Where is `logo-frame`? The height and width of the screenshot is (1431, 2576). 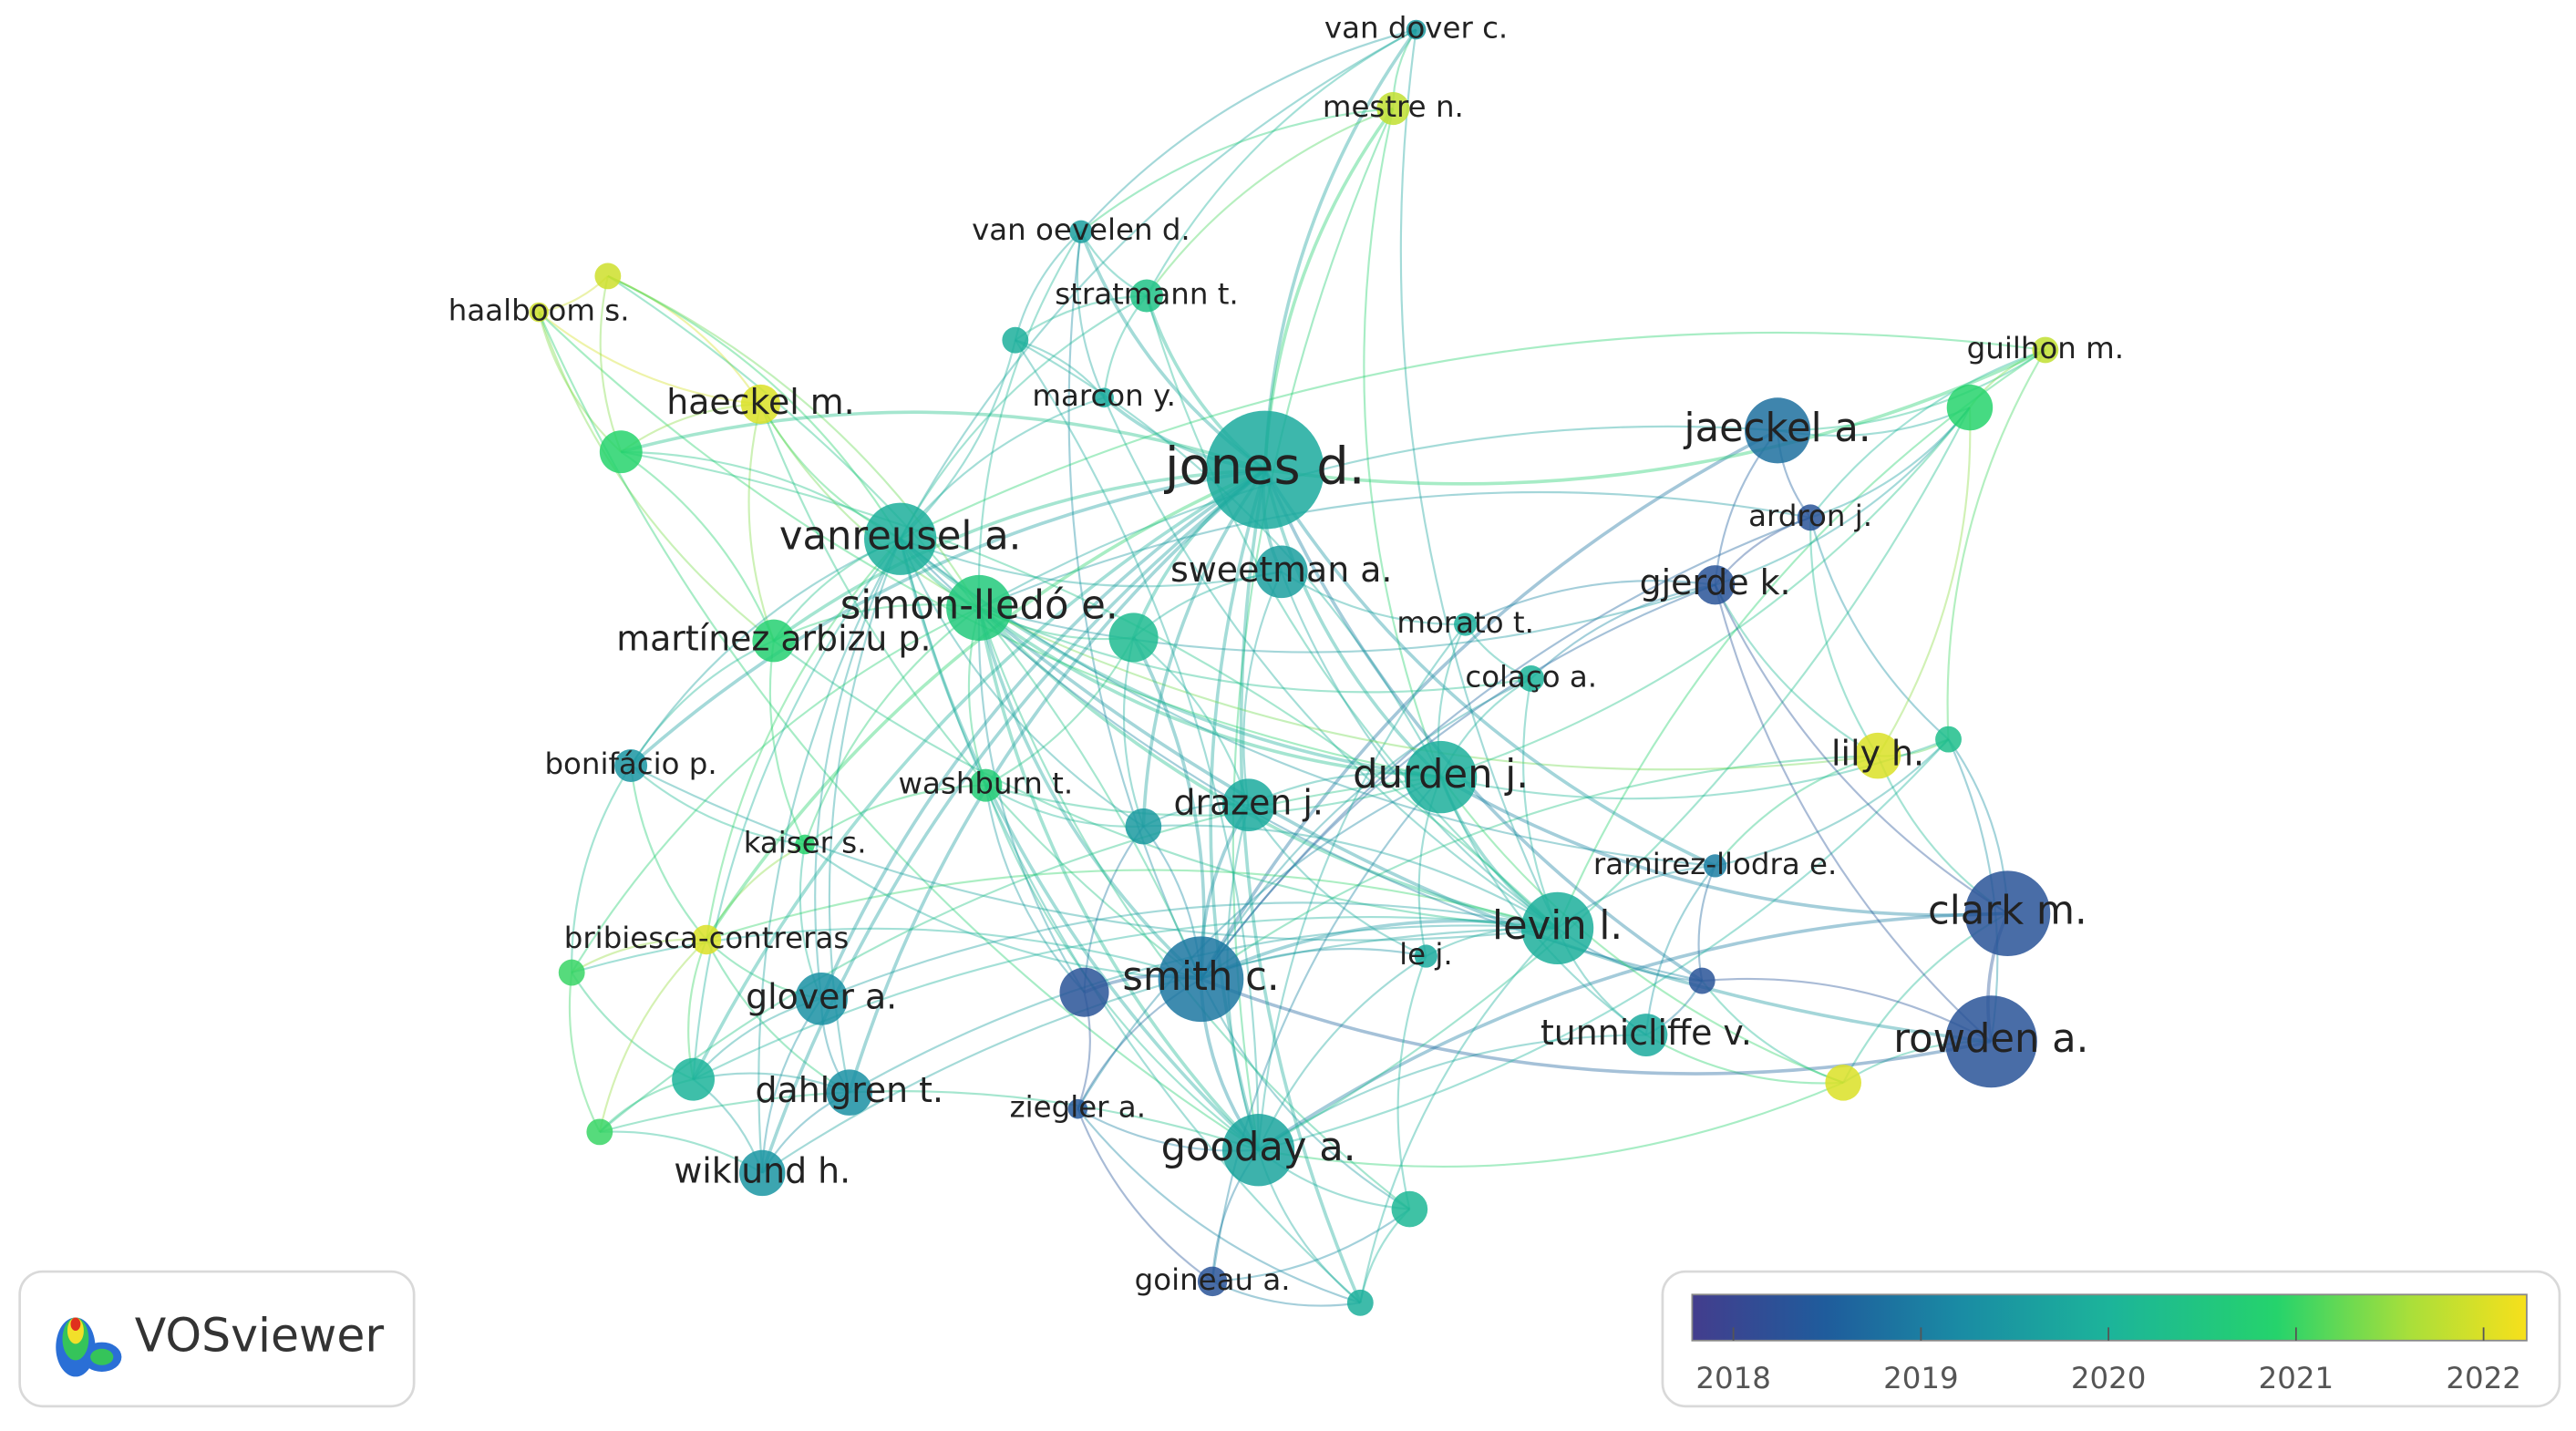
logo-frame is located at coordinates (217, 1339).